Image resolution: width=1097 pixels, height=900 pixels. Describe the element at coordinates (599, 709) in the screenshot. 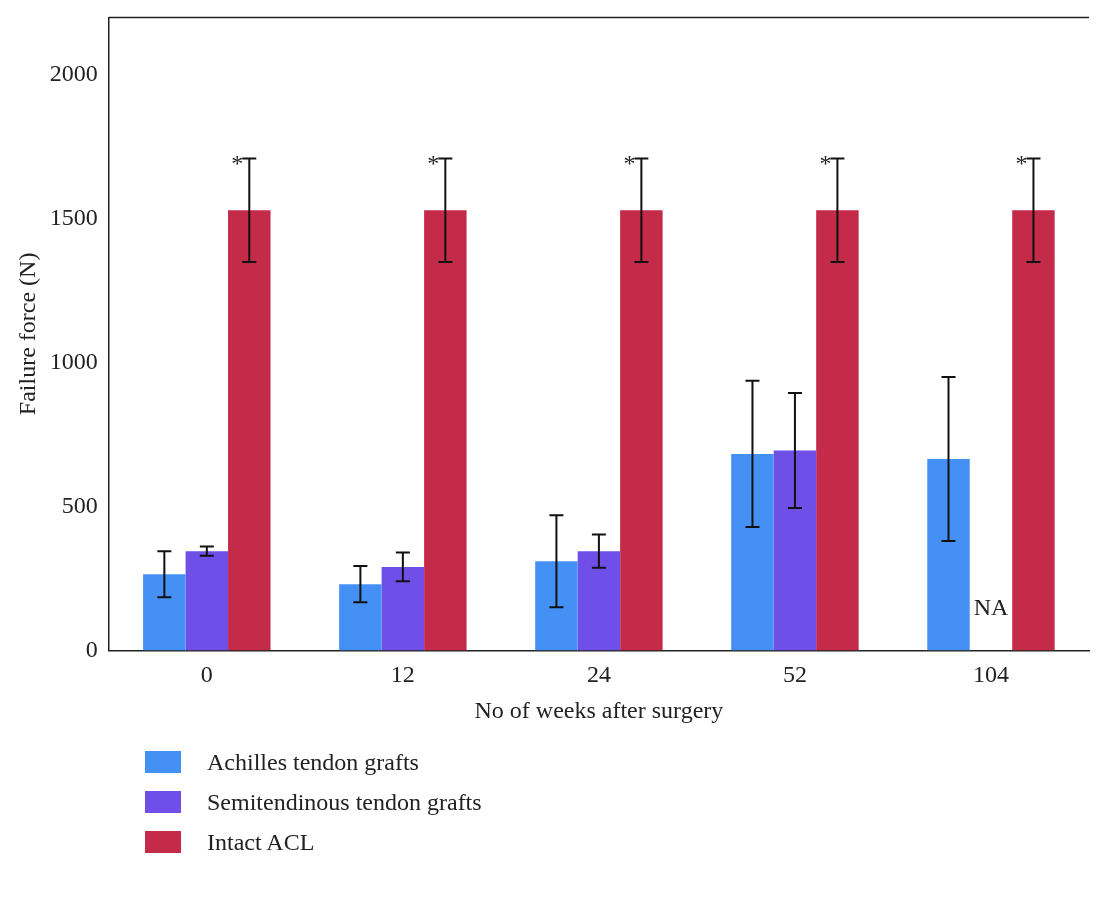

I see `x-axis-title: No of weeks after surgery` at that location.